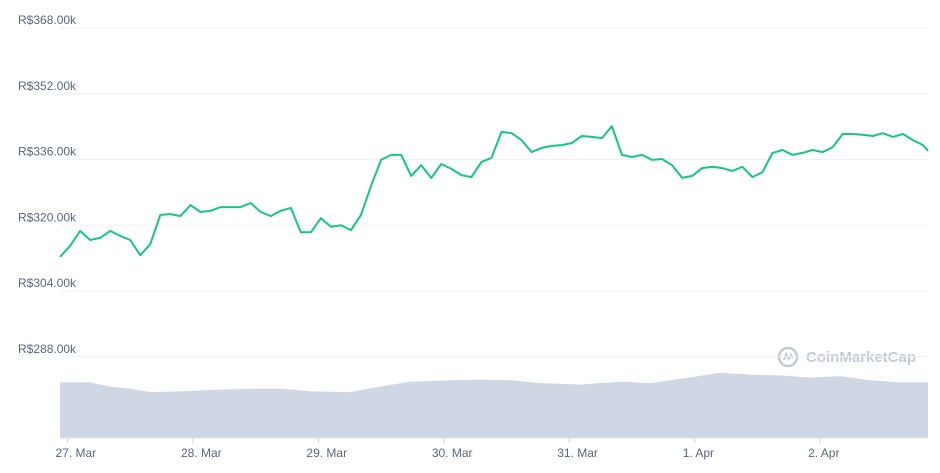 The width and height of the screenshot is (940, 473). Describe the element at coordinates (47, 283) in the screenshot. I see `y-tick-label: R$304.00k` at that location.